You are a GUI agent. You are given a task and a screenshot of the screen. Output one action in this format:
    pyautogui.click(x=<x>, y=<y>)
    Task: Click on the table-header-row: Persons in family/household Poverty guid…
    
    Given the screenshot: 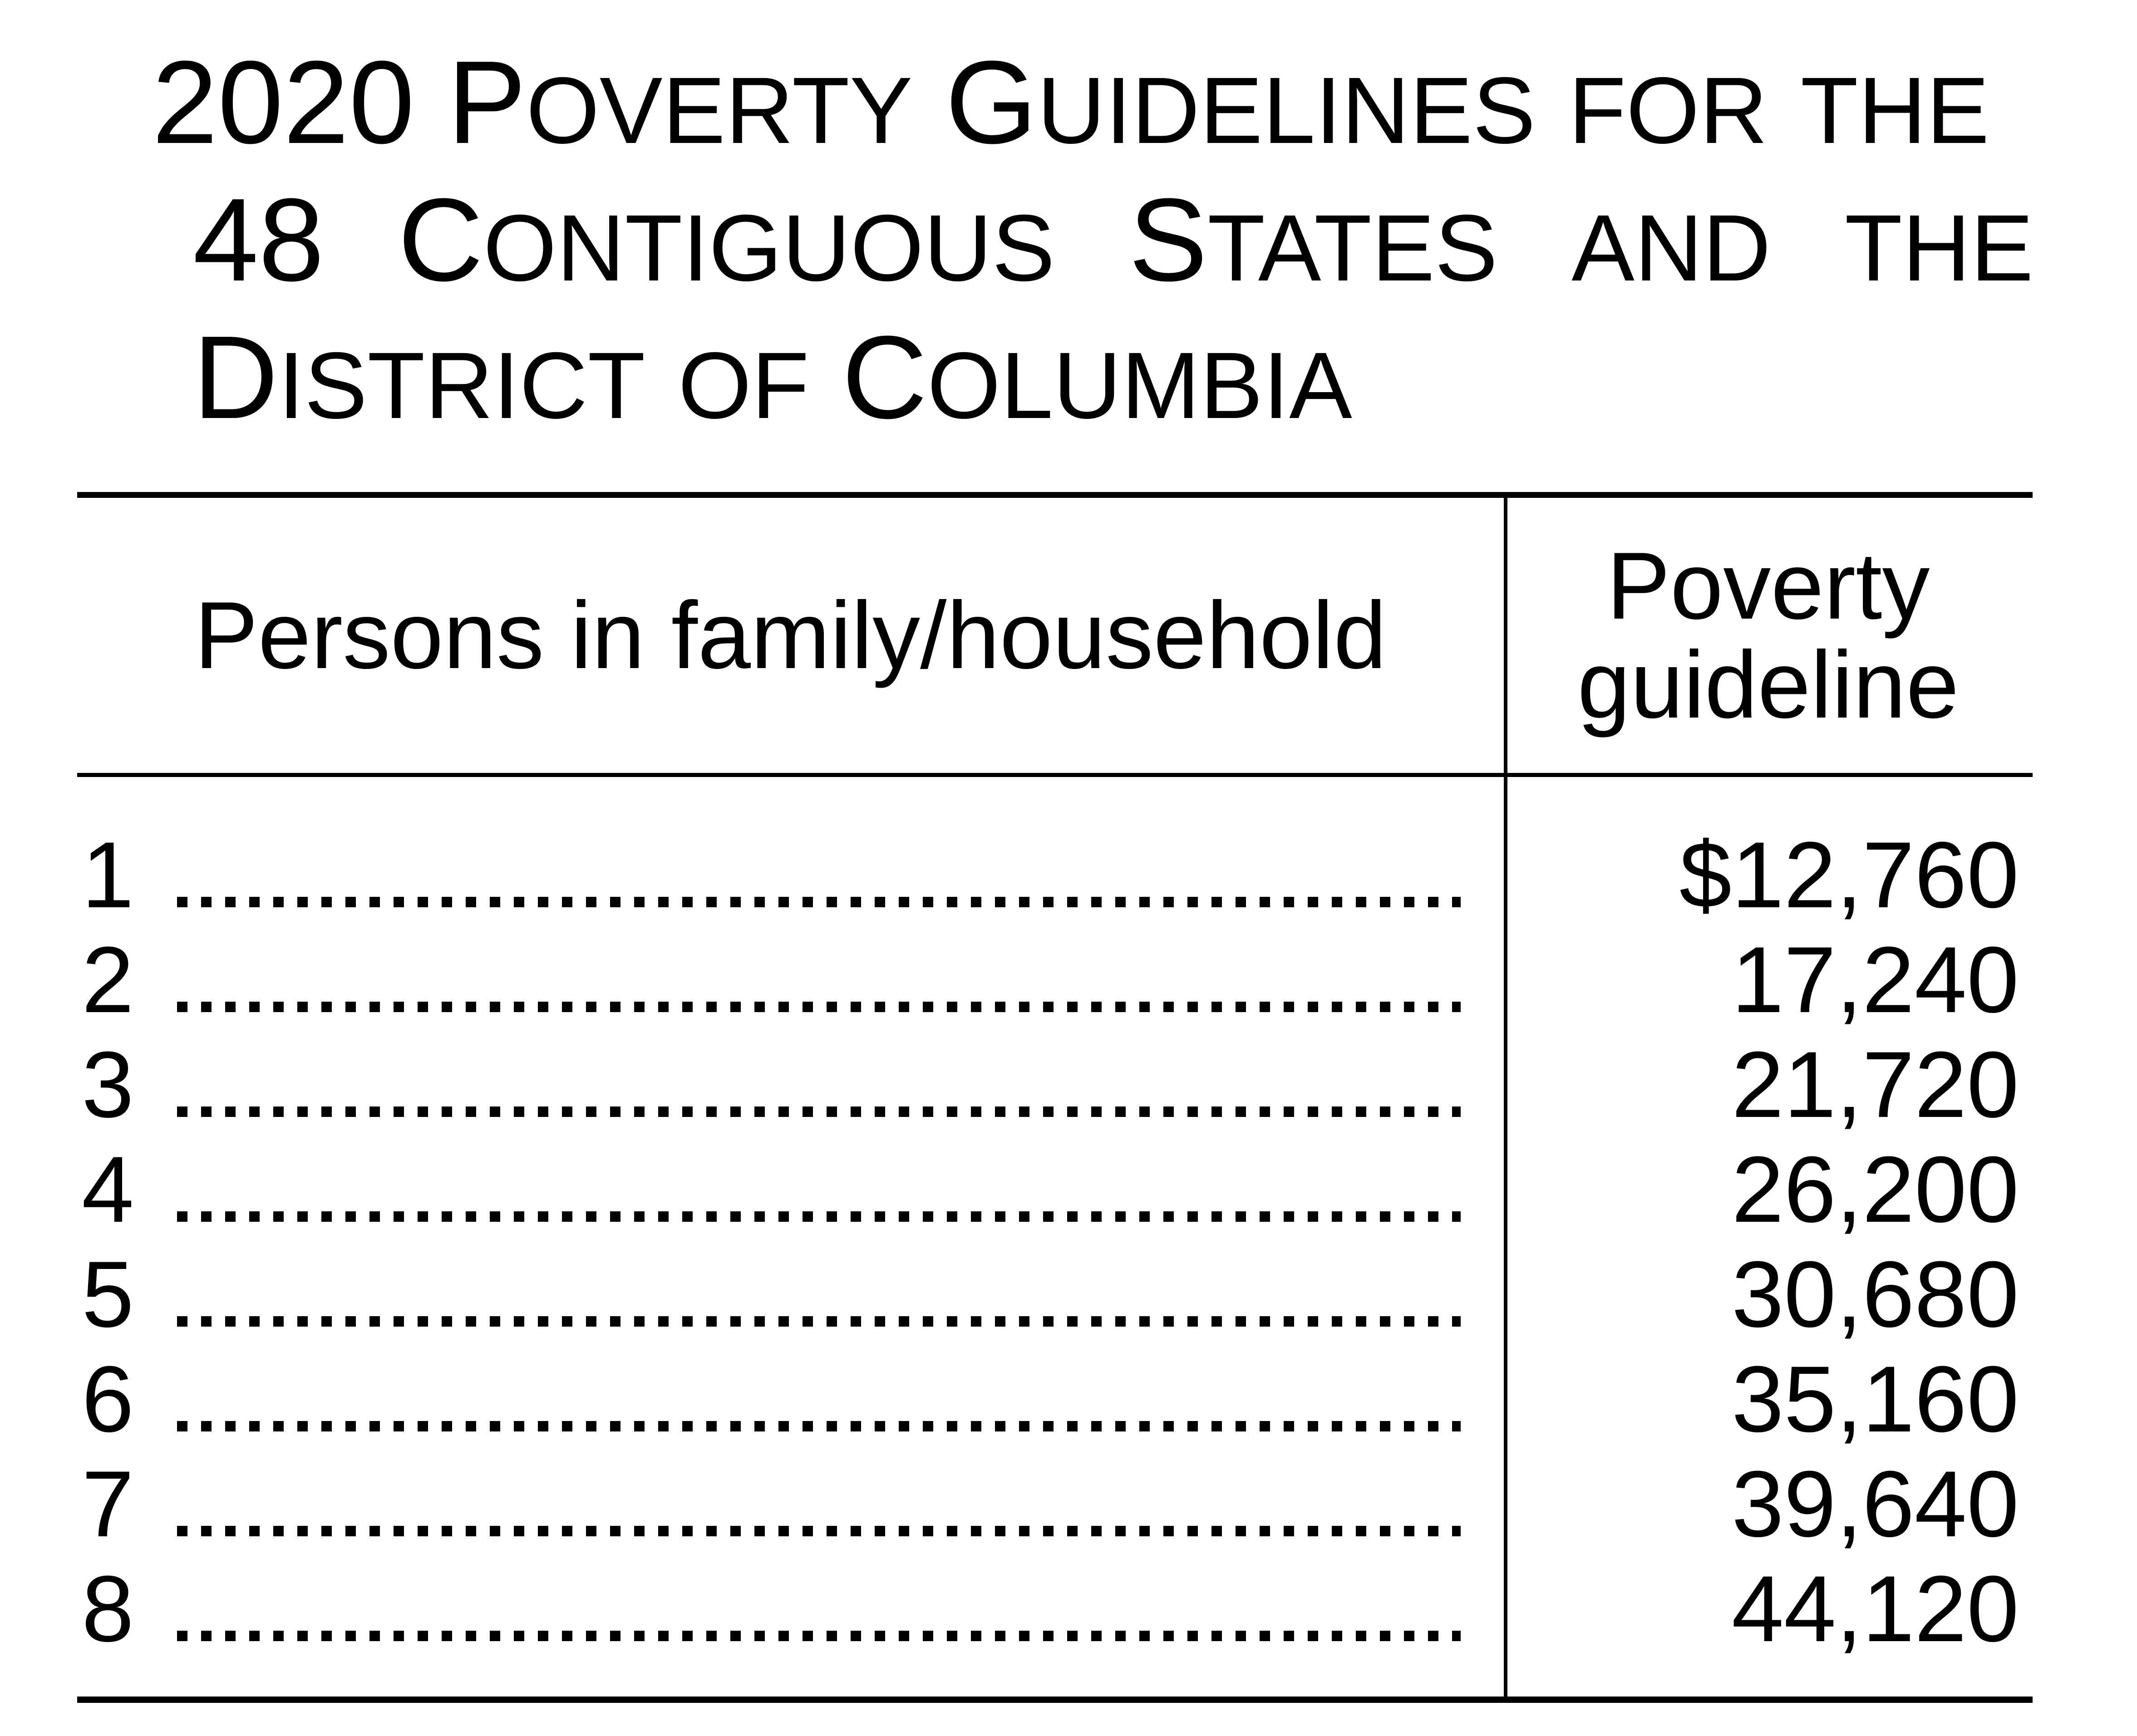 What is the action you would take?
    pyautogui.click(x=1055, y=635)
    